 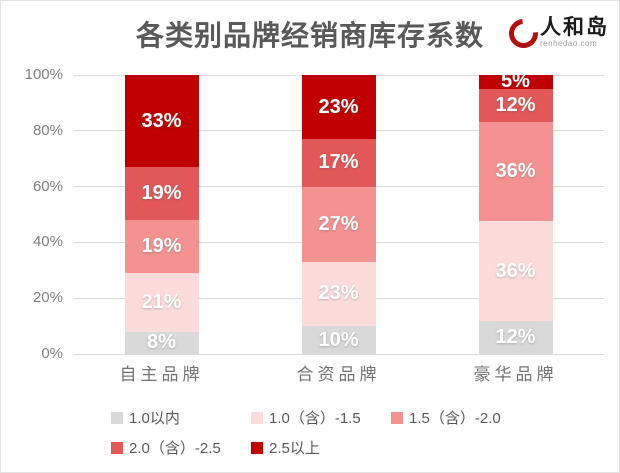 What do you see at coordinates (181, 417) in the screenshot?
I see `legend-item: 1.0以内` at bounding box center [181, 417].